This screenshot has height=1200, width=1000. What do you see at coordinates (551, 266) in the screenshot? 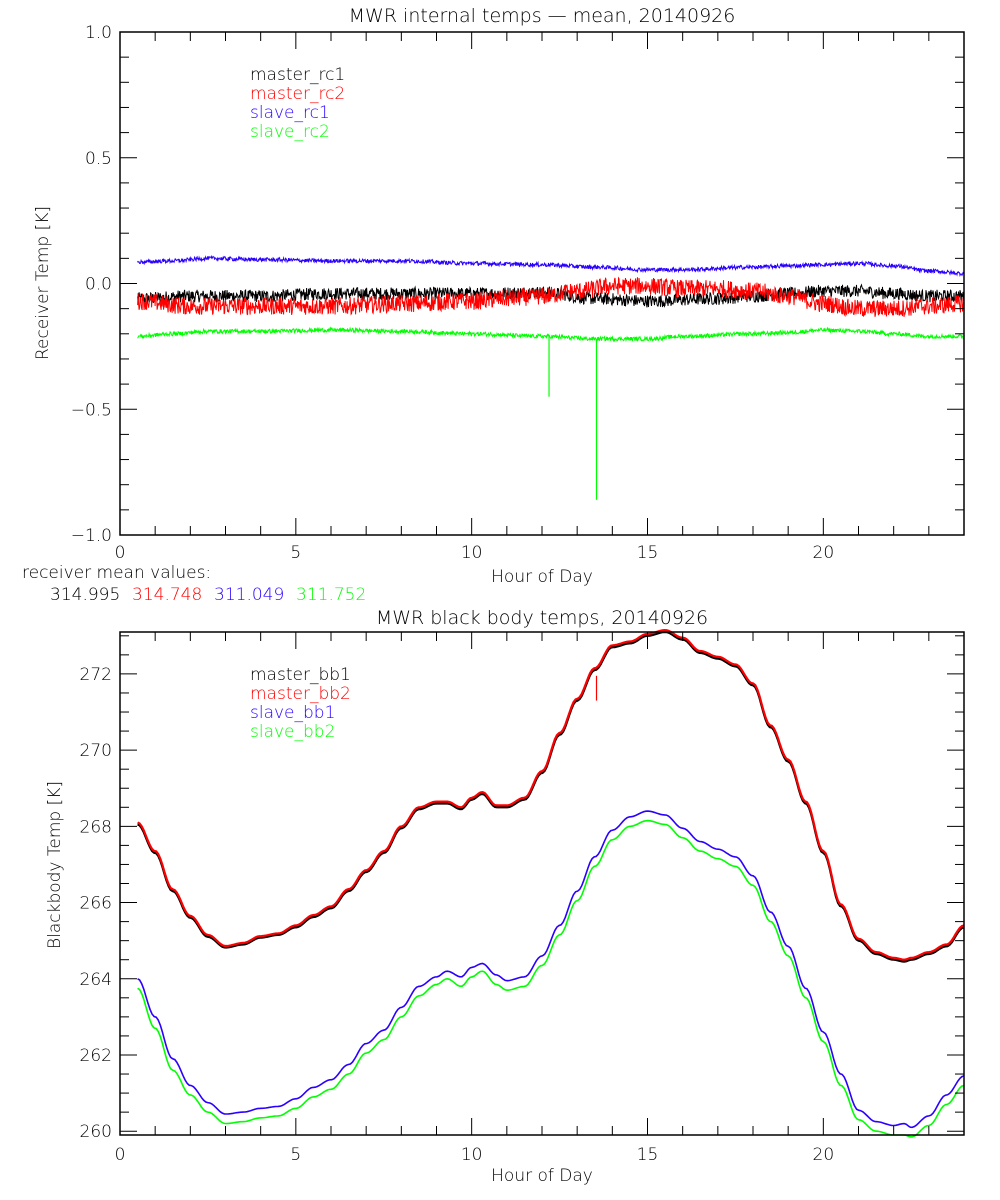
I see `series-line-slave_rc1` at bounding box center [551, 266].